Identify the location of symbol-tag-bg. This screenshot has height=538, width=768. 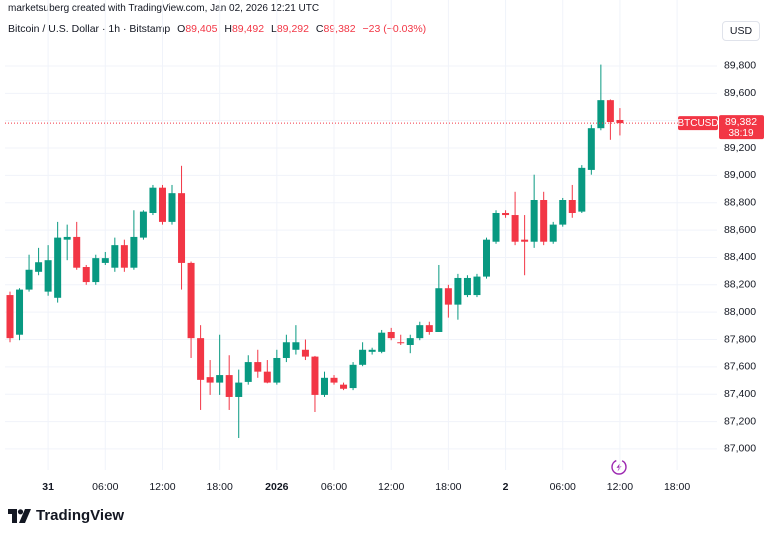
(698, 123).